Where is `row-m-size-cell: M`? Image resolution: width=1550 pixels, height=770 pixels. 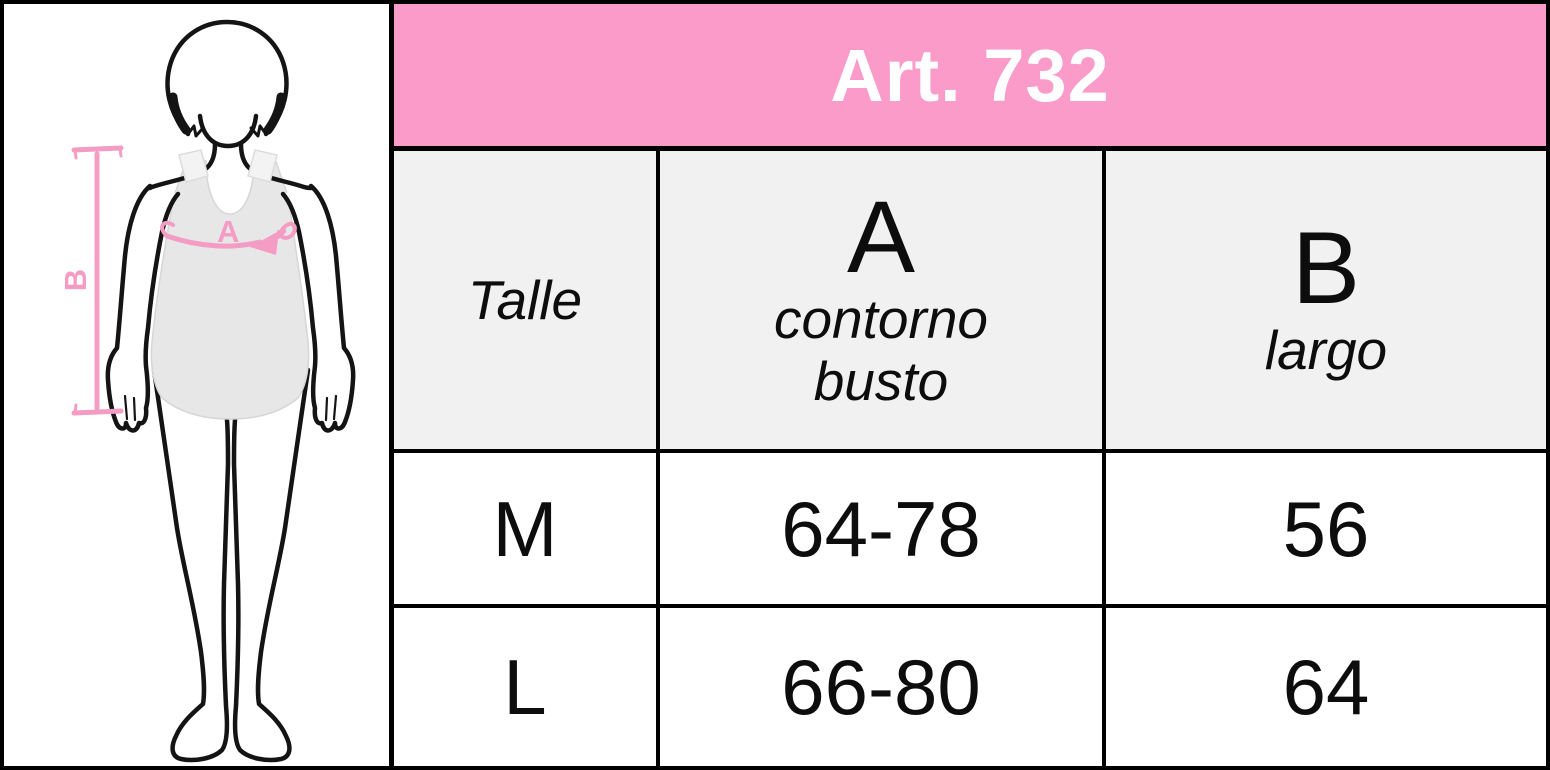 row-m-size-cell: M is located at coordinates (525, 528).